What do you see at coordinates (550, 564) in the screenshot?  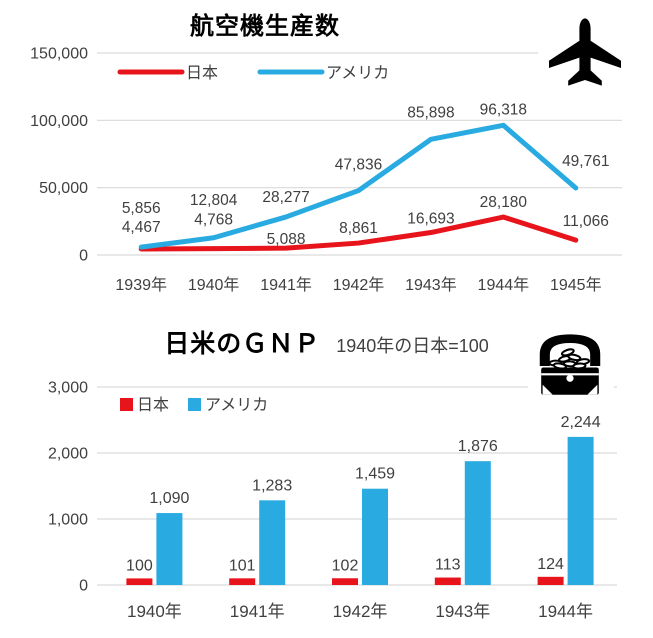 I see `data-label-japan: 124` at bounding box center [550, 564].